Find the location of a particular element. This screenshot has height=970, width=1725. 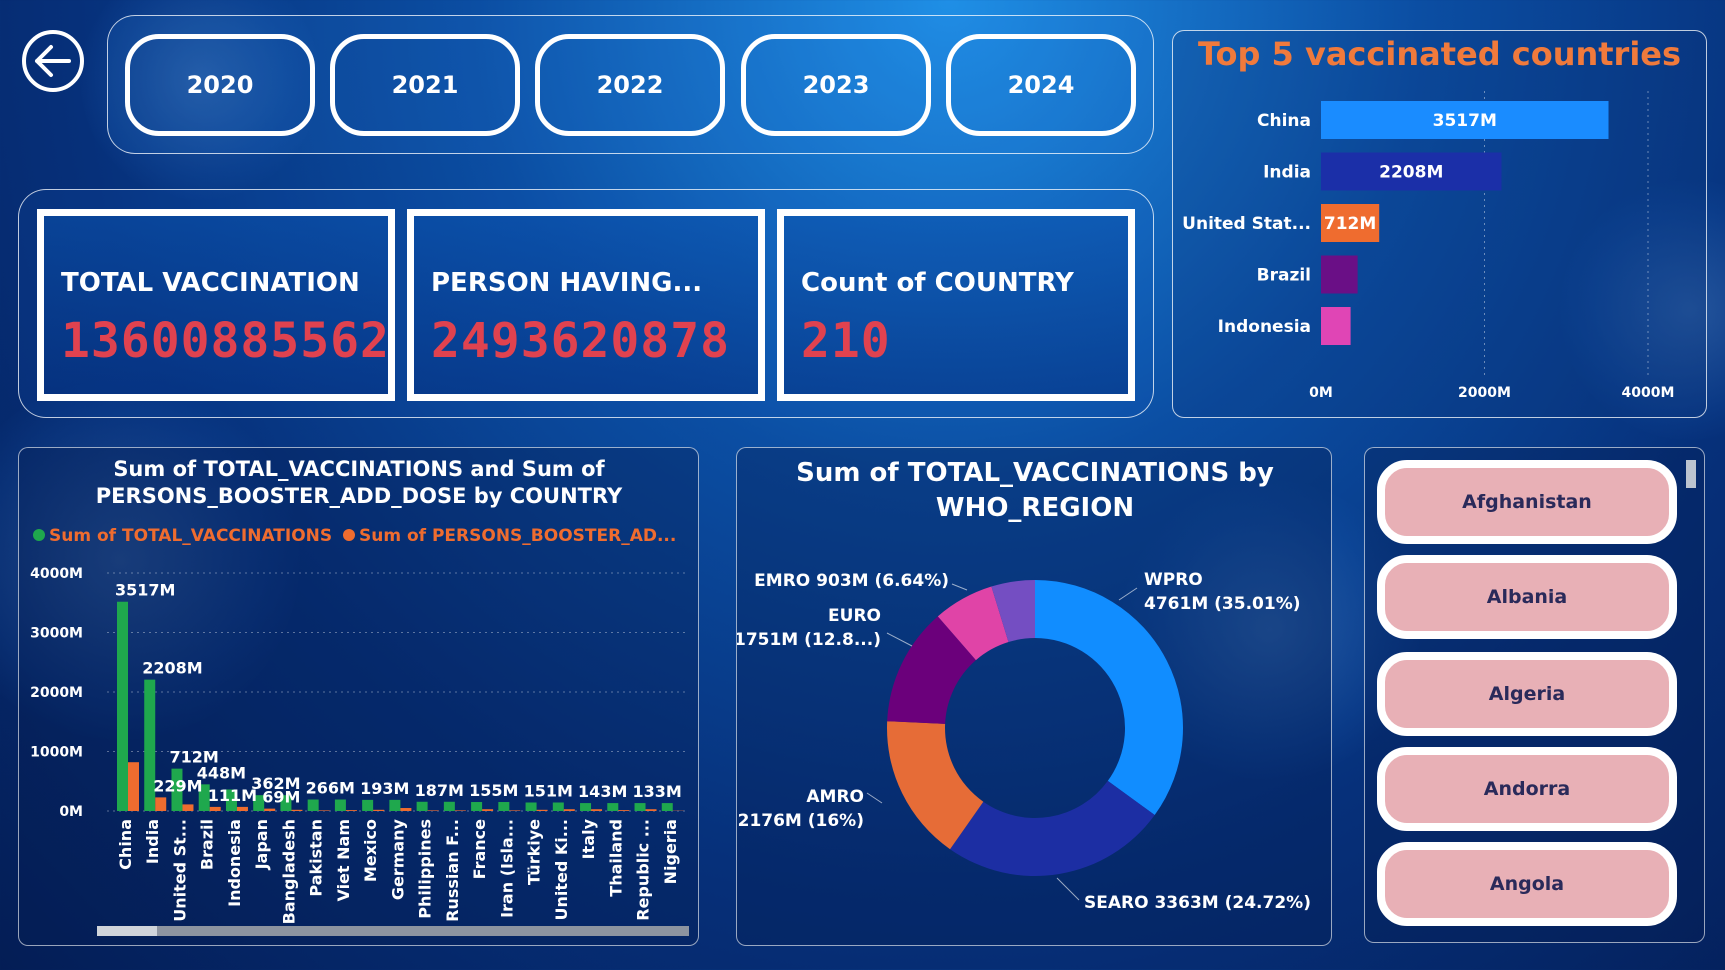

x-tick-label: Italy is located at coordinates (588, 838).